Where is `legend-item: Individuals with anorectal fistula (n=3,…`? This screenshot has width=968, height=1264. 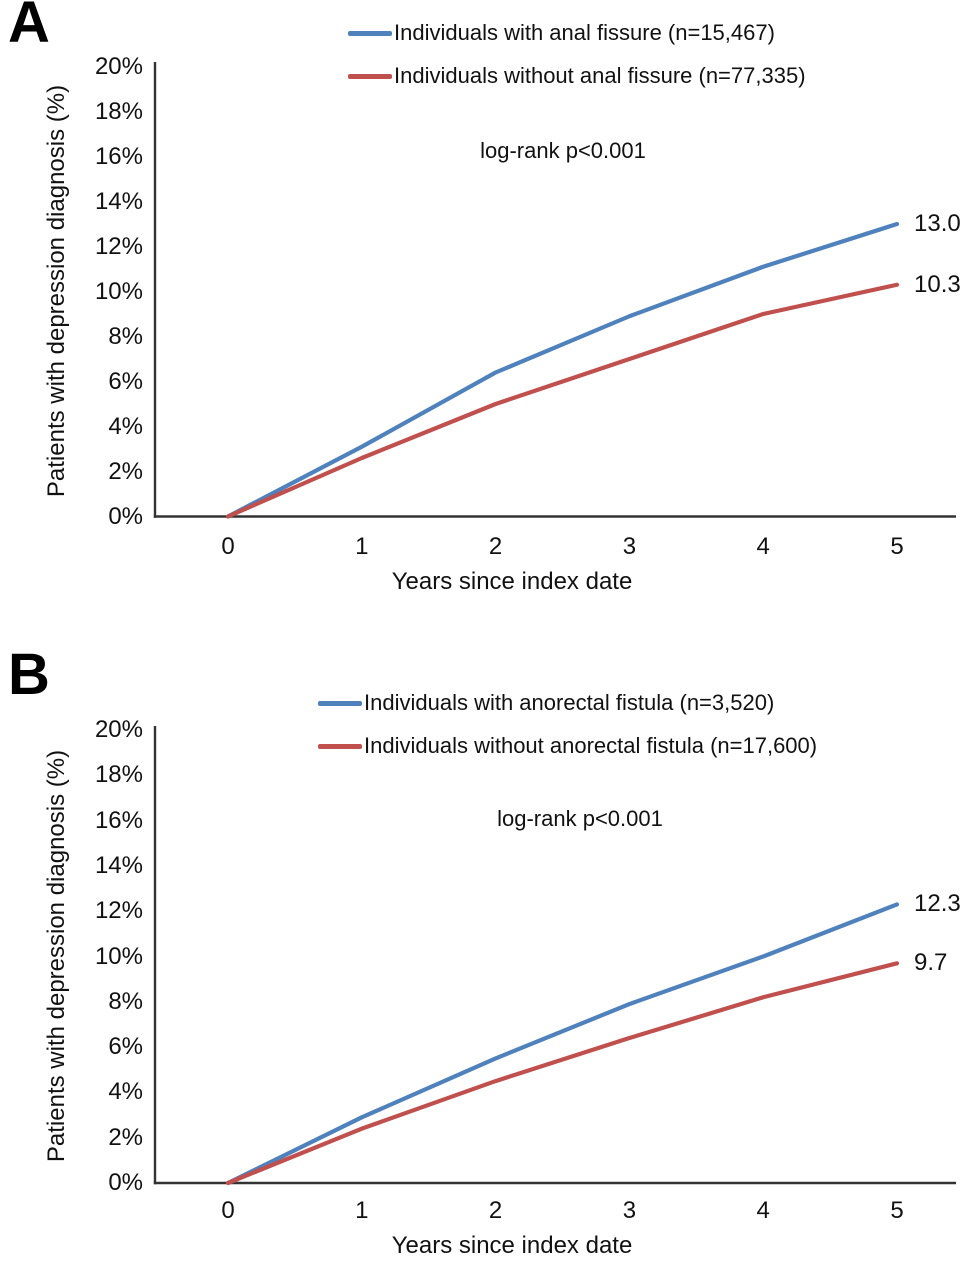 legend-item: Individuals with anorectal fistula (n=3,… is located at coordinates (567, 703).